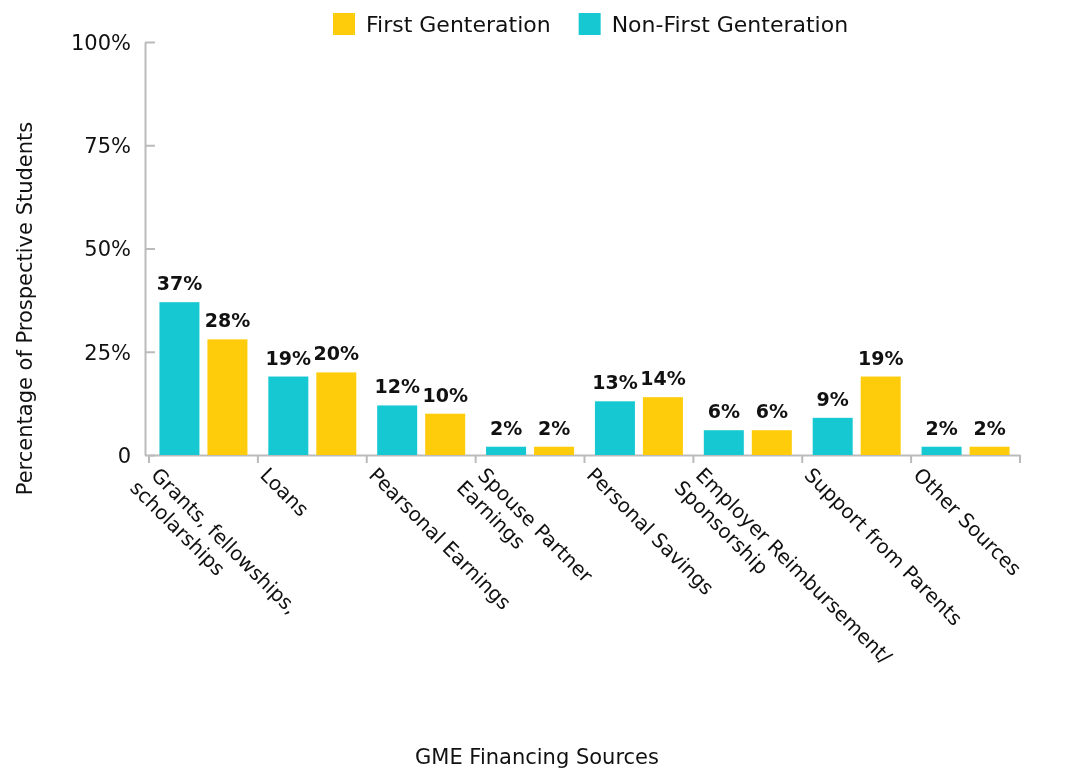 The image size is (1080, 771). What do you see at coordinates (100, 42) in the screenshot?
I see `y-tick-label: 100%` at bounding box center [100, 42].